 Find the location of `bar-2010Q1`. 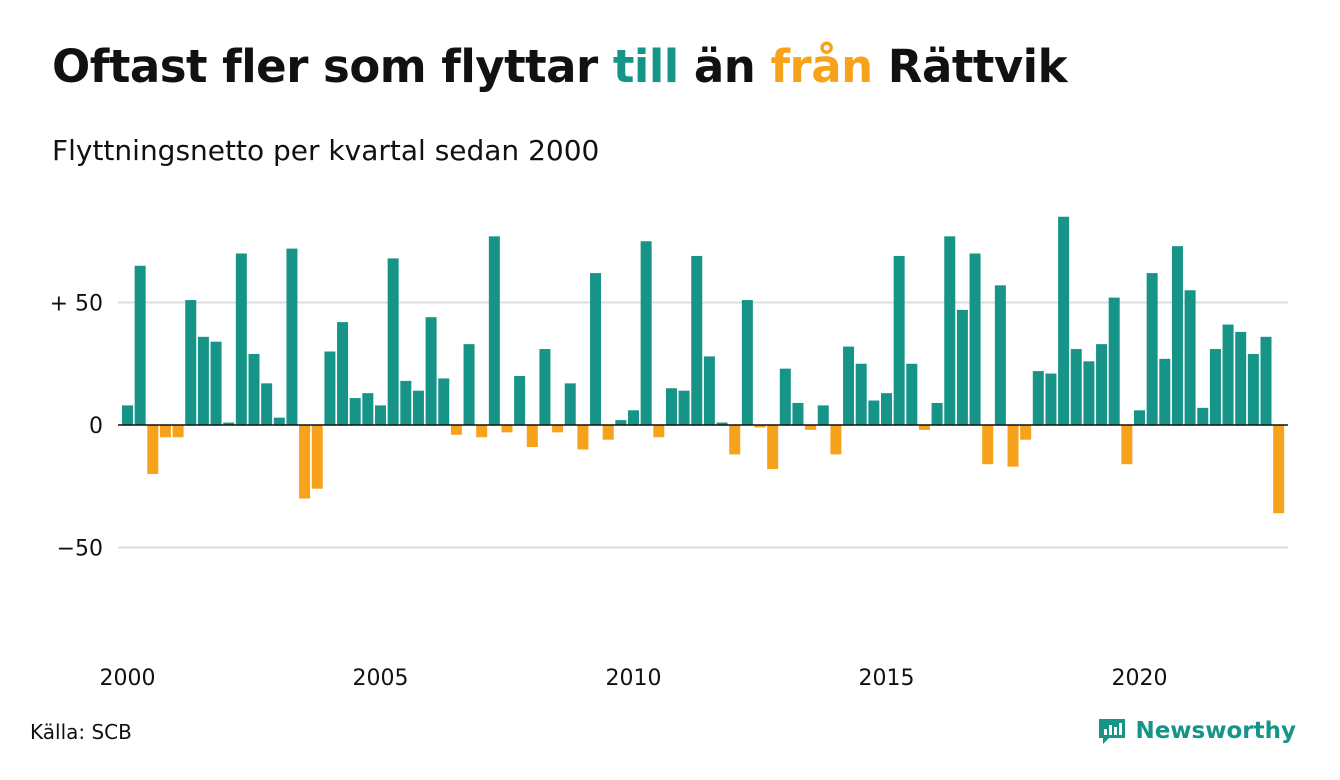

bar-2010Q1 is located at coordinates (633, 417).